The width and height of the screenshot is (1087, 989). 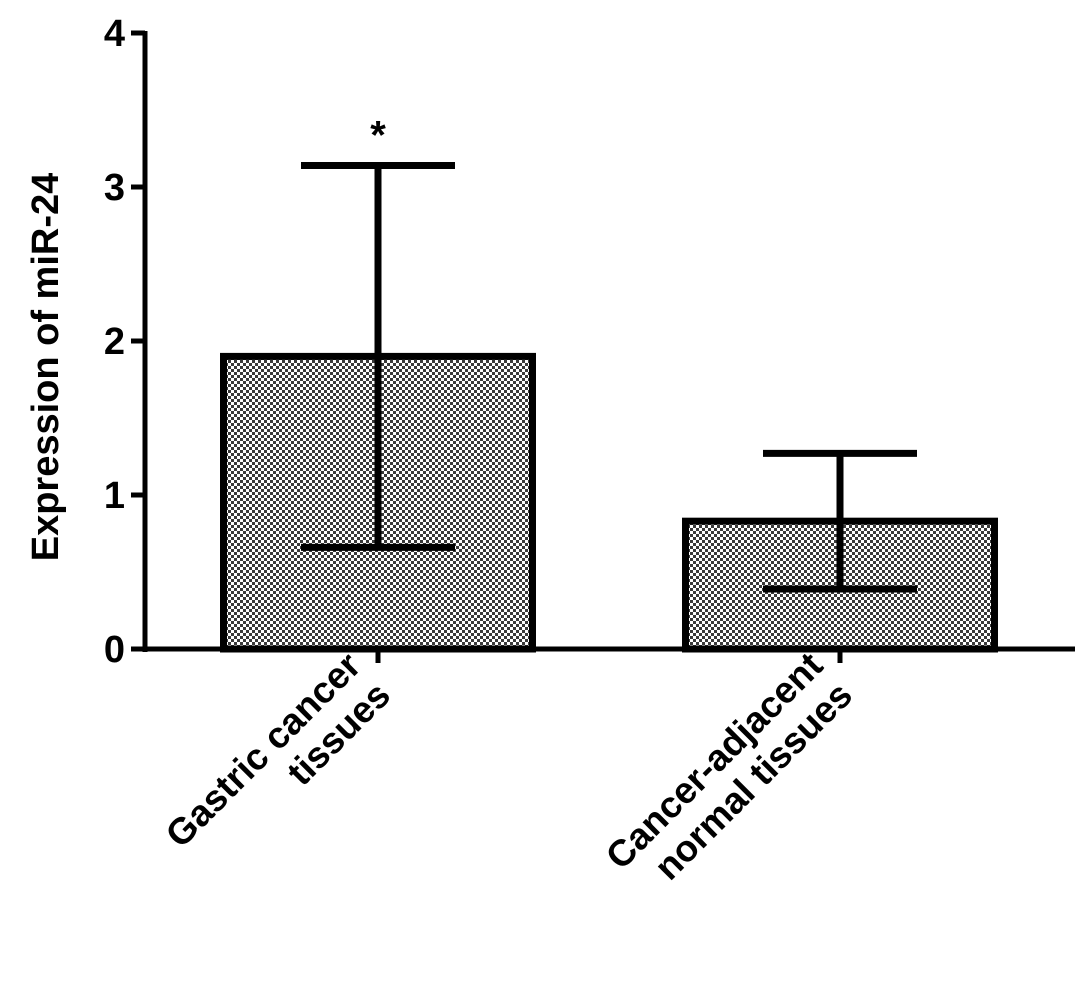 I want to click on y-tick-label-2: 2, so click(x=114, y=342).